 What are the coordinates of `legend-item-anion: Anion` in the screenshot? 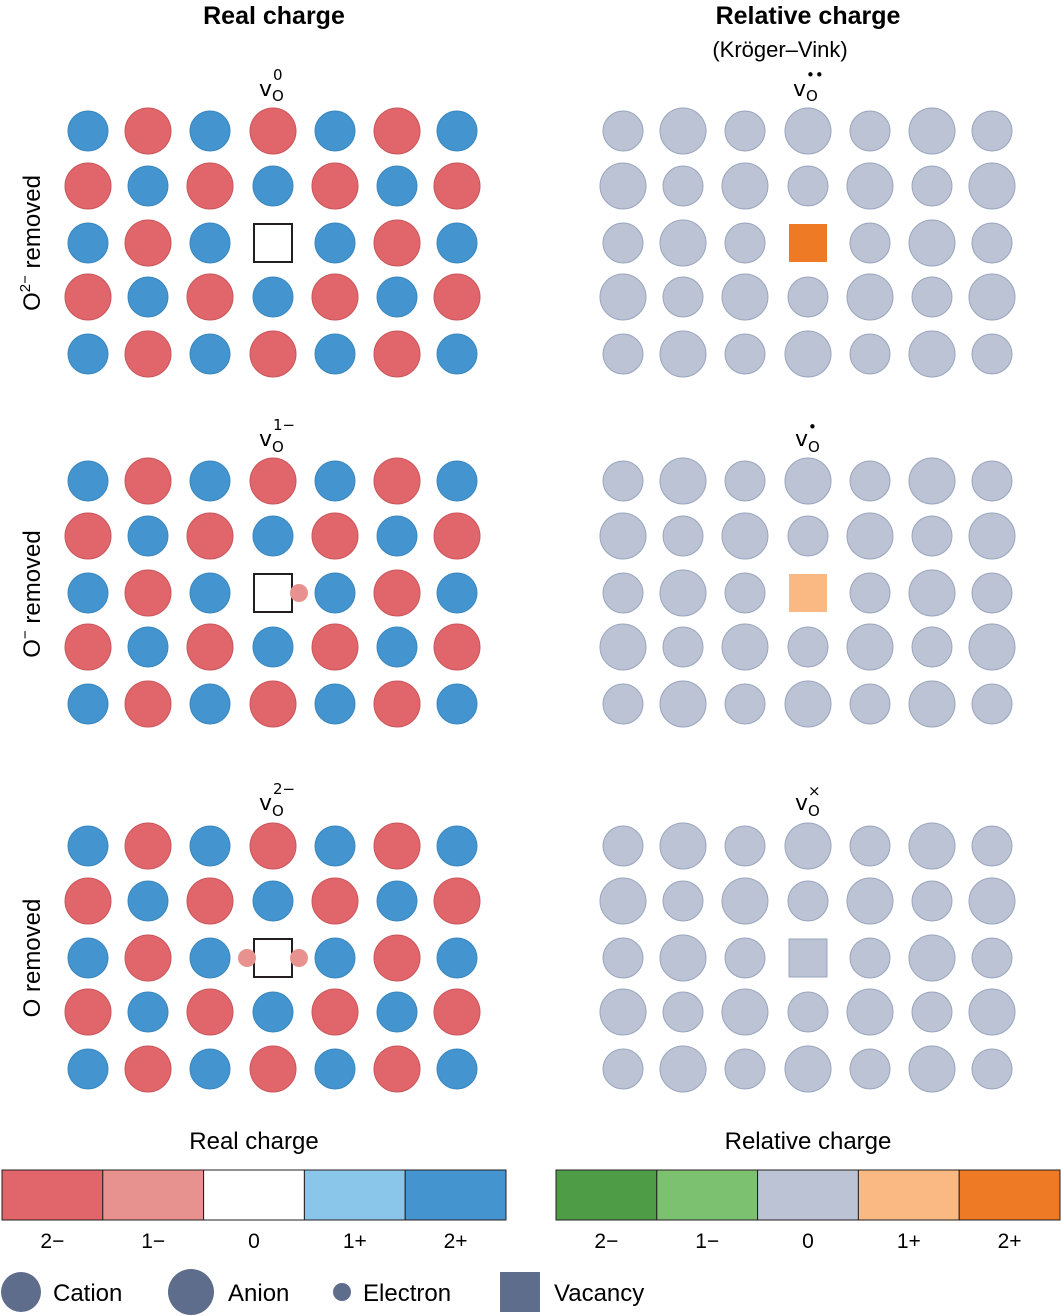 It's located at (228, 1292).